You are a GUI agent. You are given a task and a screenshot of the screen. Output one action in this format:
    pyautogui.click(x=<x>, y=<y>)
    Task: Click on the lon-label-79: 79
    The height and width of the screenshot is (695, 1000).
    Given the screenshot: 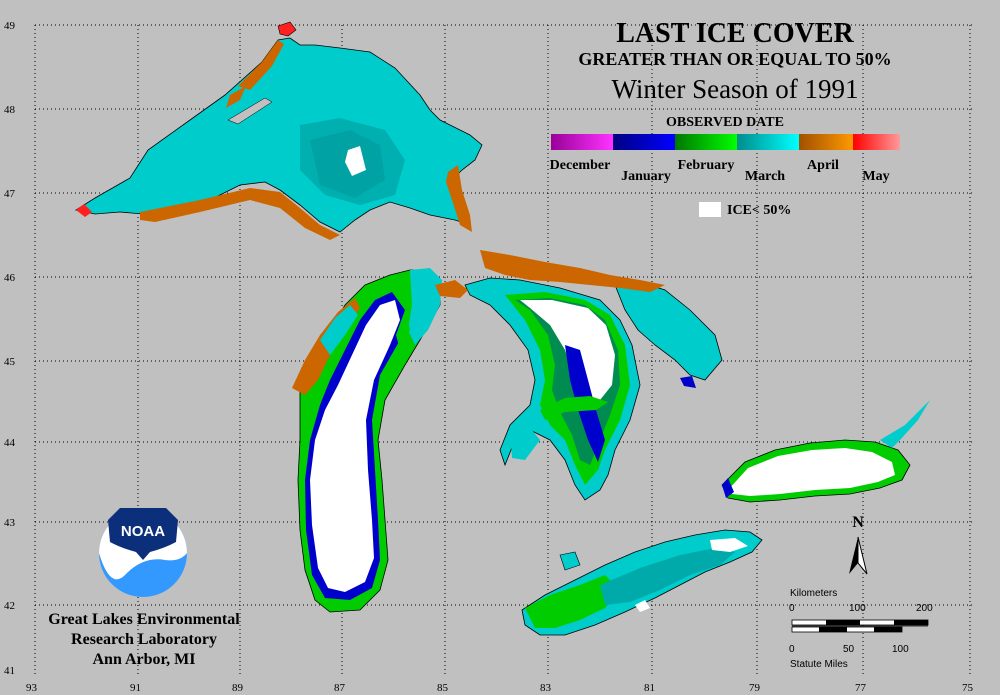 What is the action you would take?
    pyautogui.click(x=755, y=688)
    